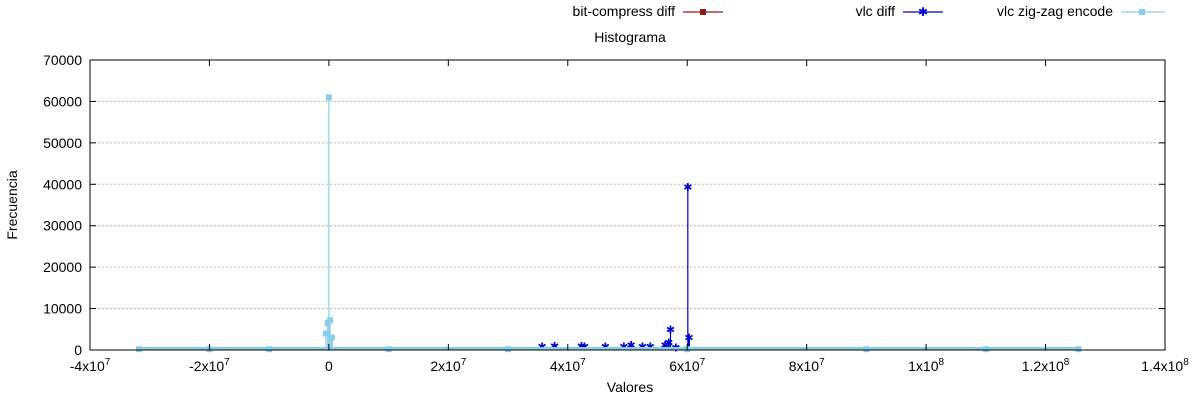  I want to click on legend-marker-bit-compress, so click(703, 12).